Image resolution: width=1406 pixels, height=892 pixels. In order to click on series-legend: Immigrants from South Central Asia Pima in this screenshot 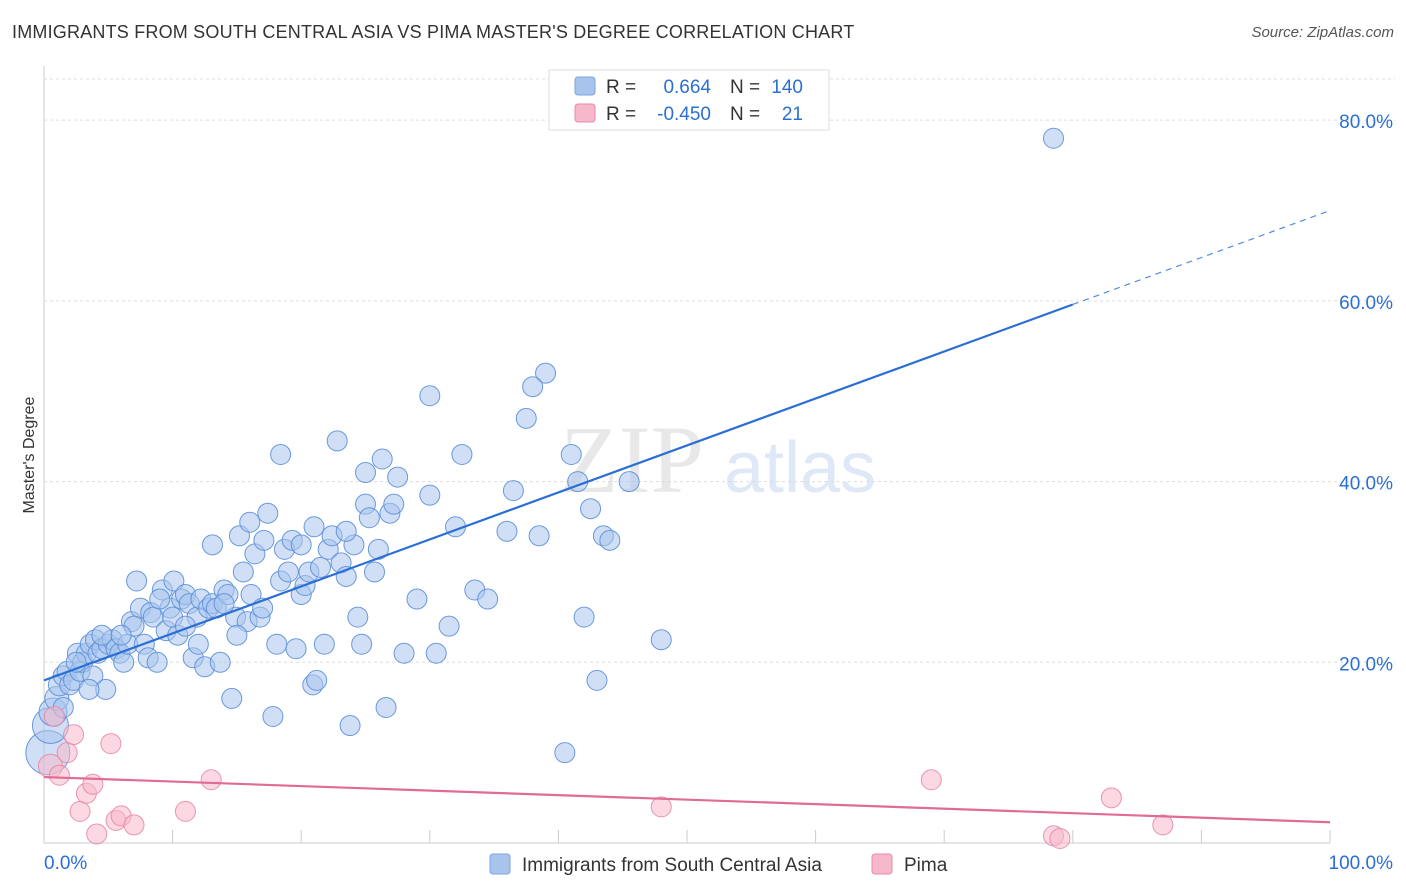, I will do `click(718, 864)`.